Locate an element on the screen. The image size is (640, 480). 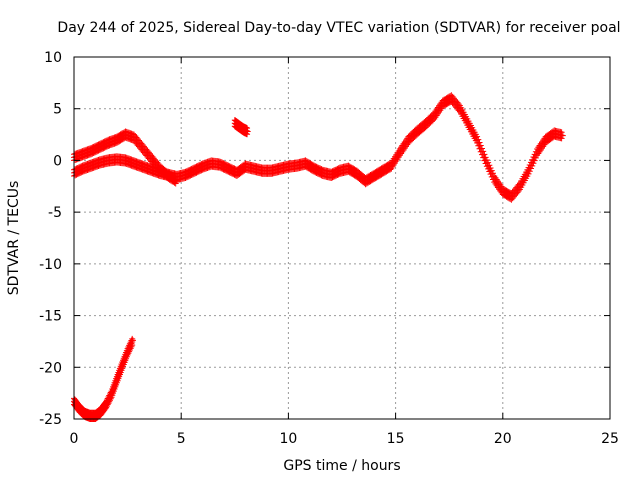
series-isolated-segment is located at coordinates (241, 127).